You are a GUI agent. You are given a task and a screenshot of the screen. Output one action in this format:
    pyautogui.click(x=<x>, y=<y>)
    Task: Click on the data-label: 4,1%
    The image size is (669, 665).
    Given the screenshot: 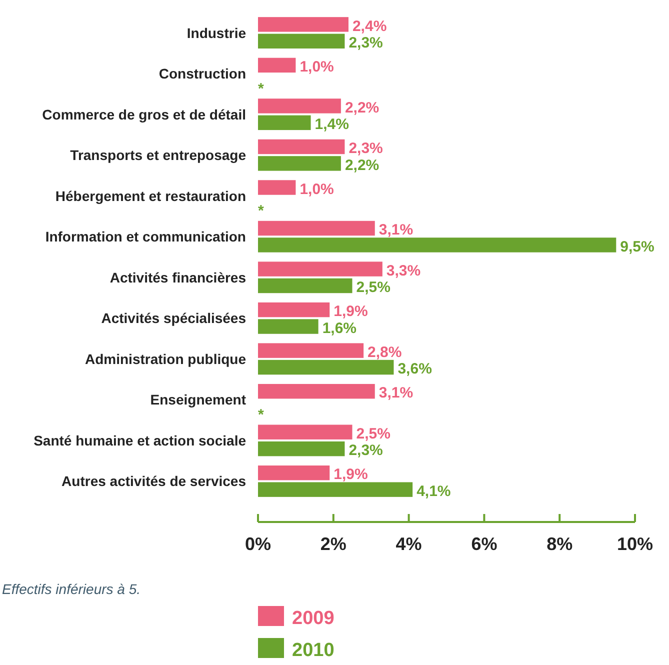 What is the action you would take?
    pyautogui.click(x=433, y=491)
    